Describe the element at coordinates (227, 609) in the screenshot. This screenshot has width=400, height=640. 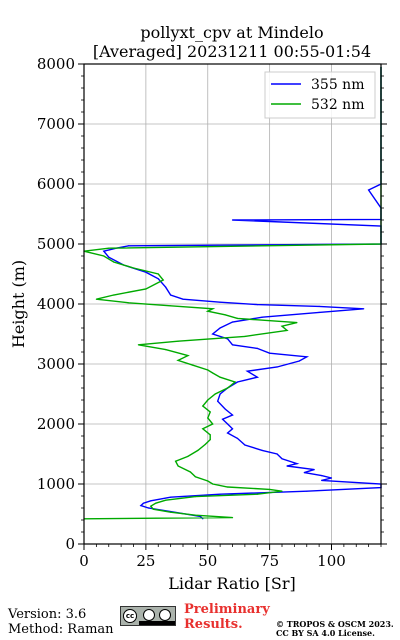
I see `preliminary-line1: Preliminary` at that location.